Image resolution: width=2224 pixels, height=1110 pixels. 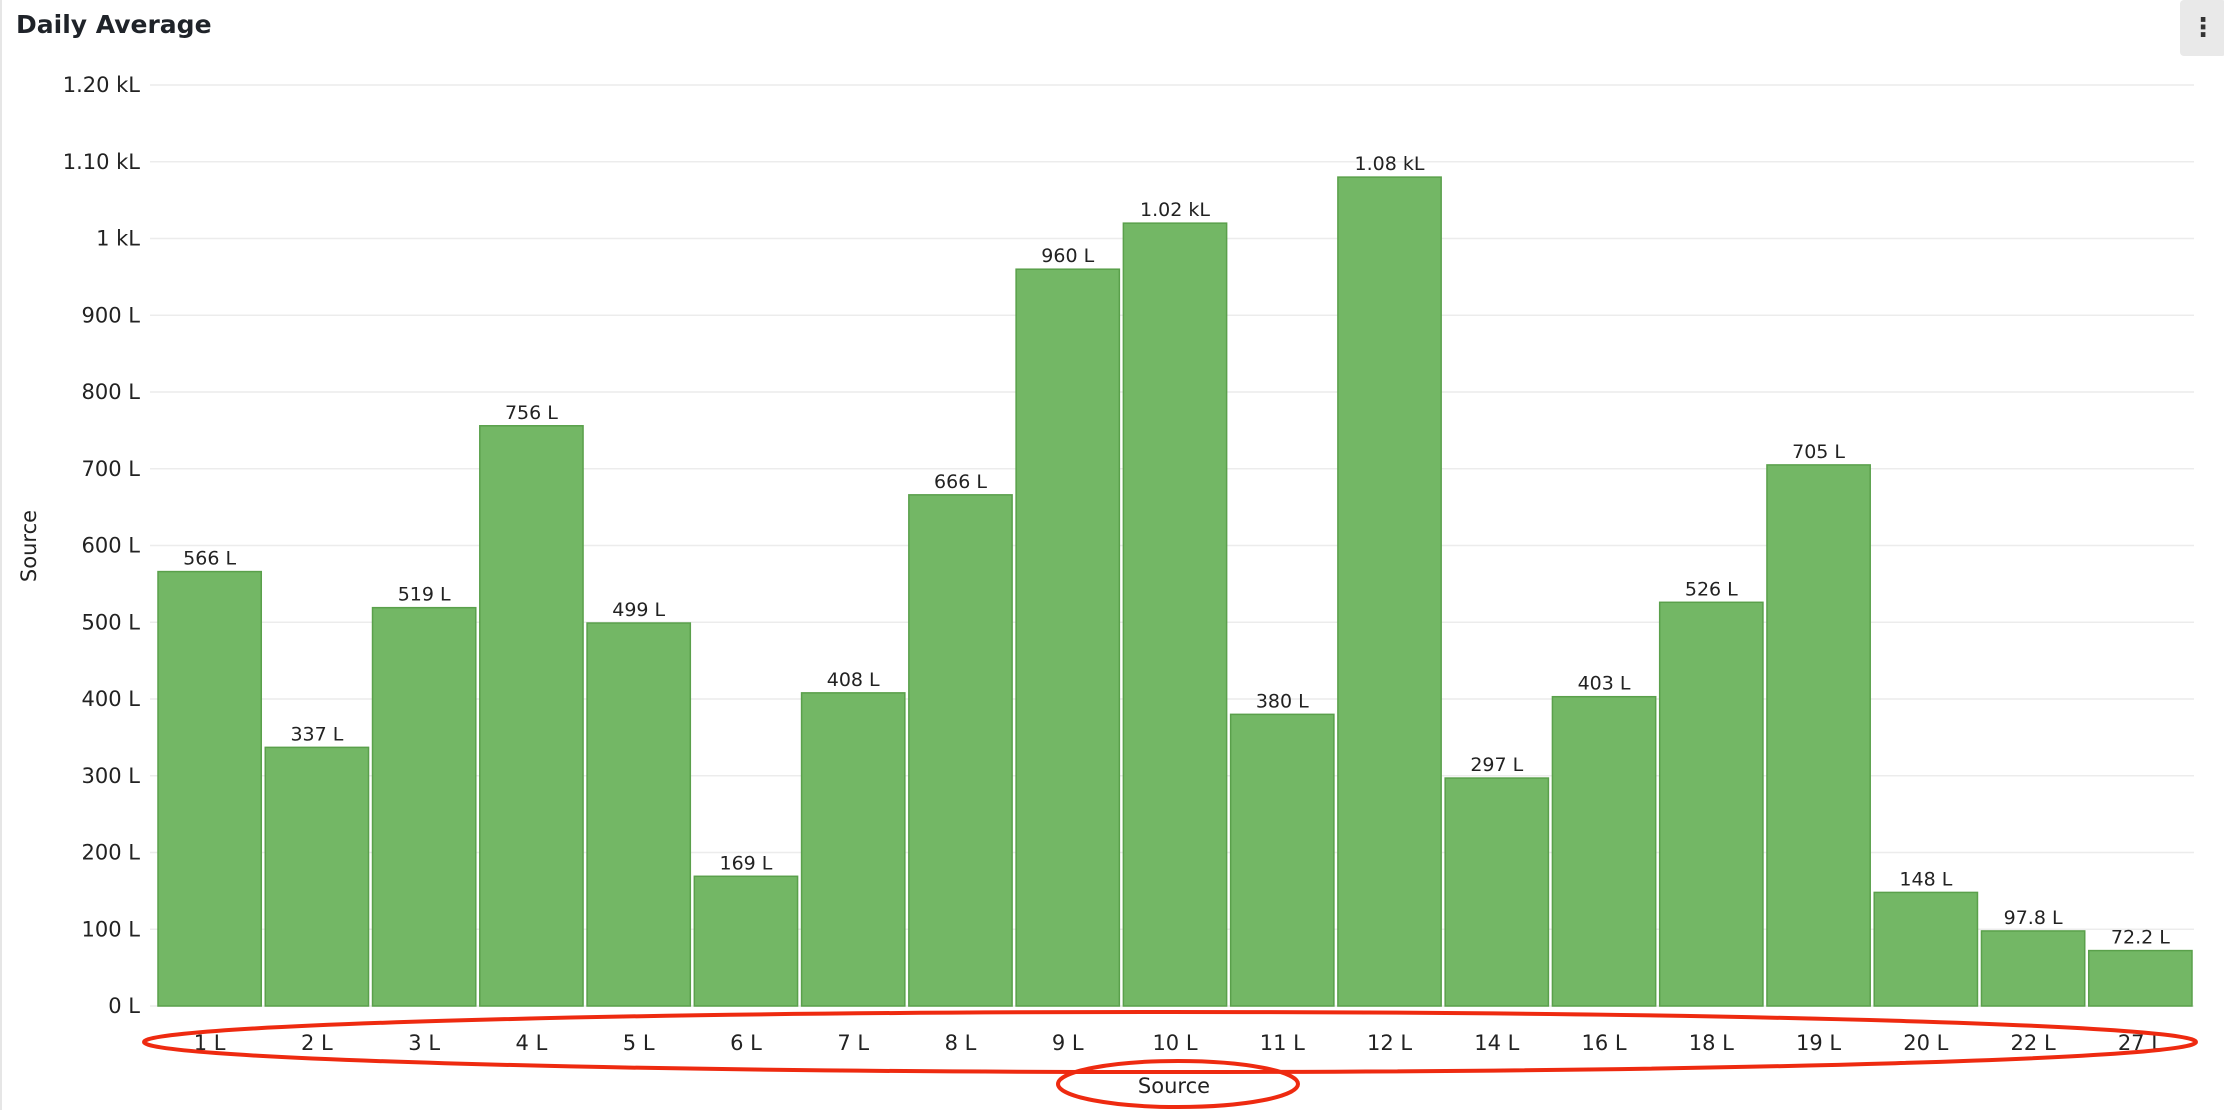 I want to click on y-tick-label: 400 L, so click(x=111, y=699).